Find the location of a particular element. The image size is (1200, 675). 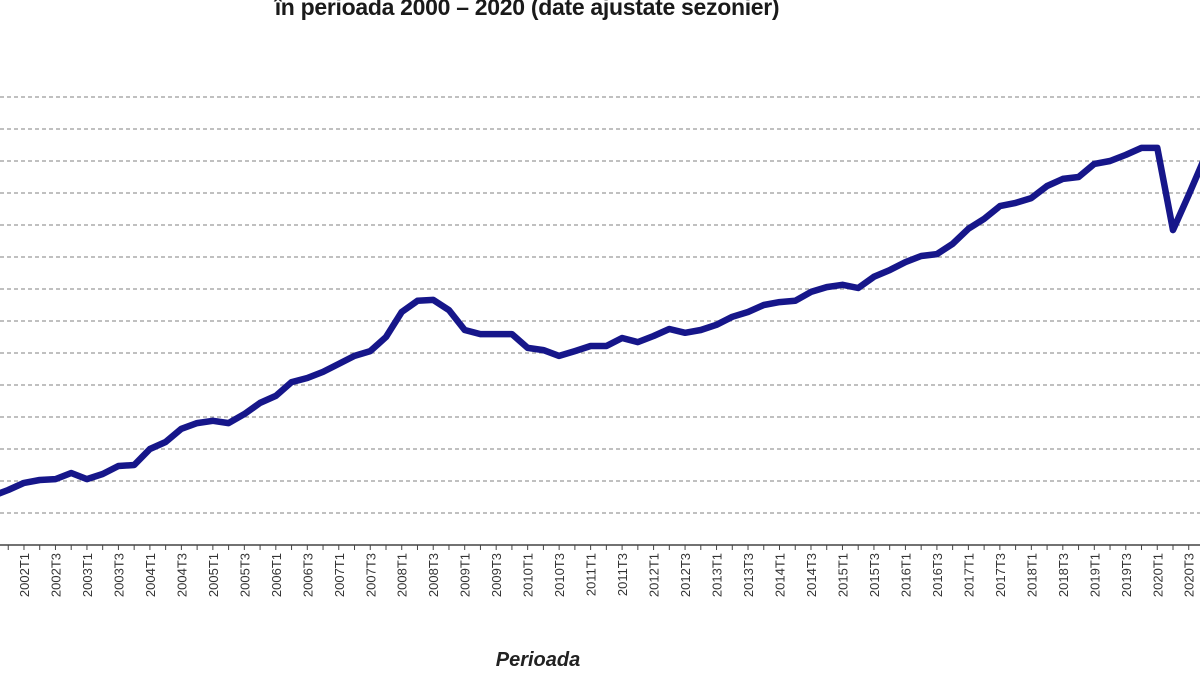

x-tick-label: 2005T1 is located at coordinates (213, 575).